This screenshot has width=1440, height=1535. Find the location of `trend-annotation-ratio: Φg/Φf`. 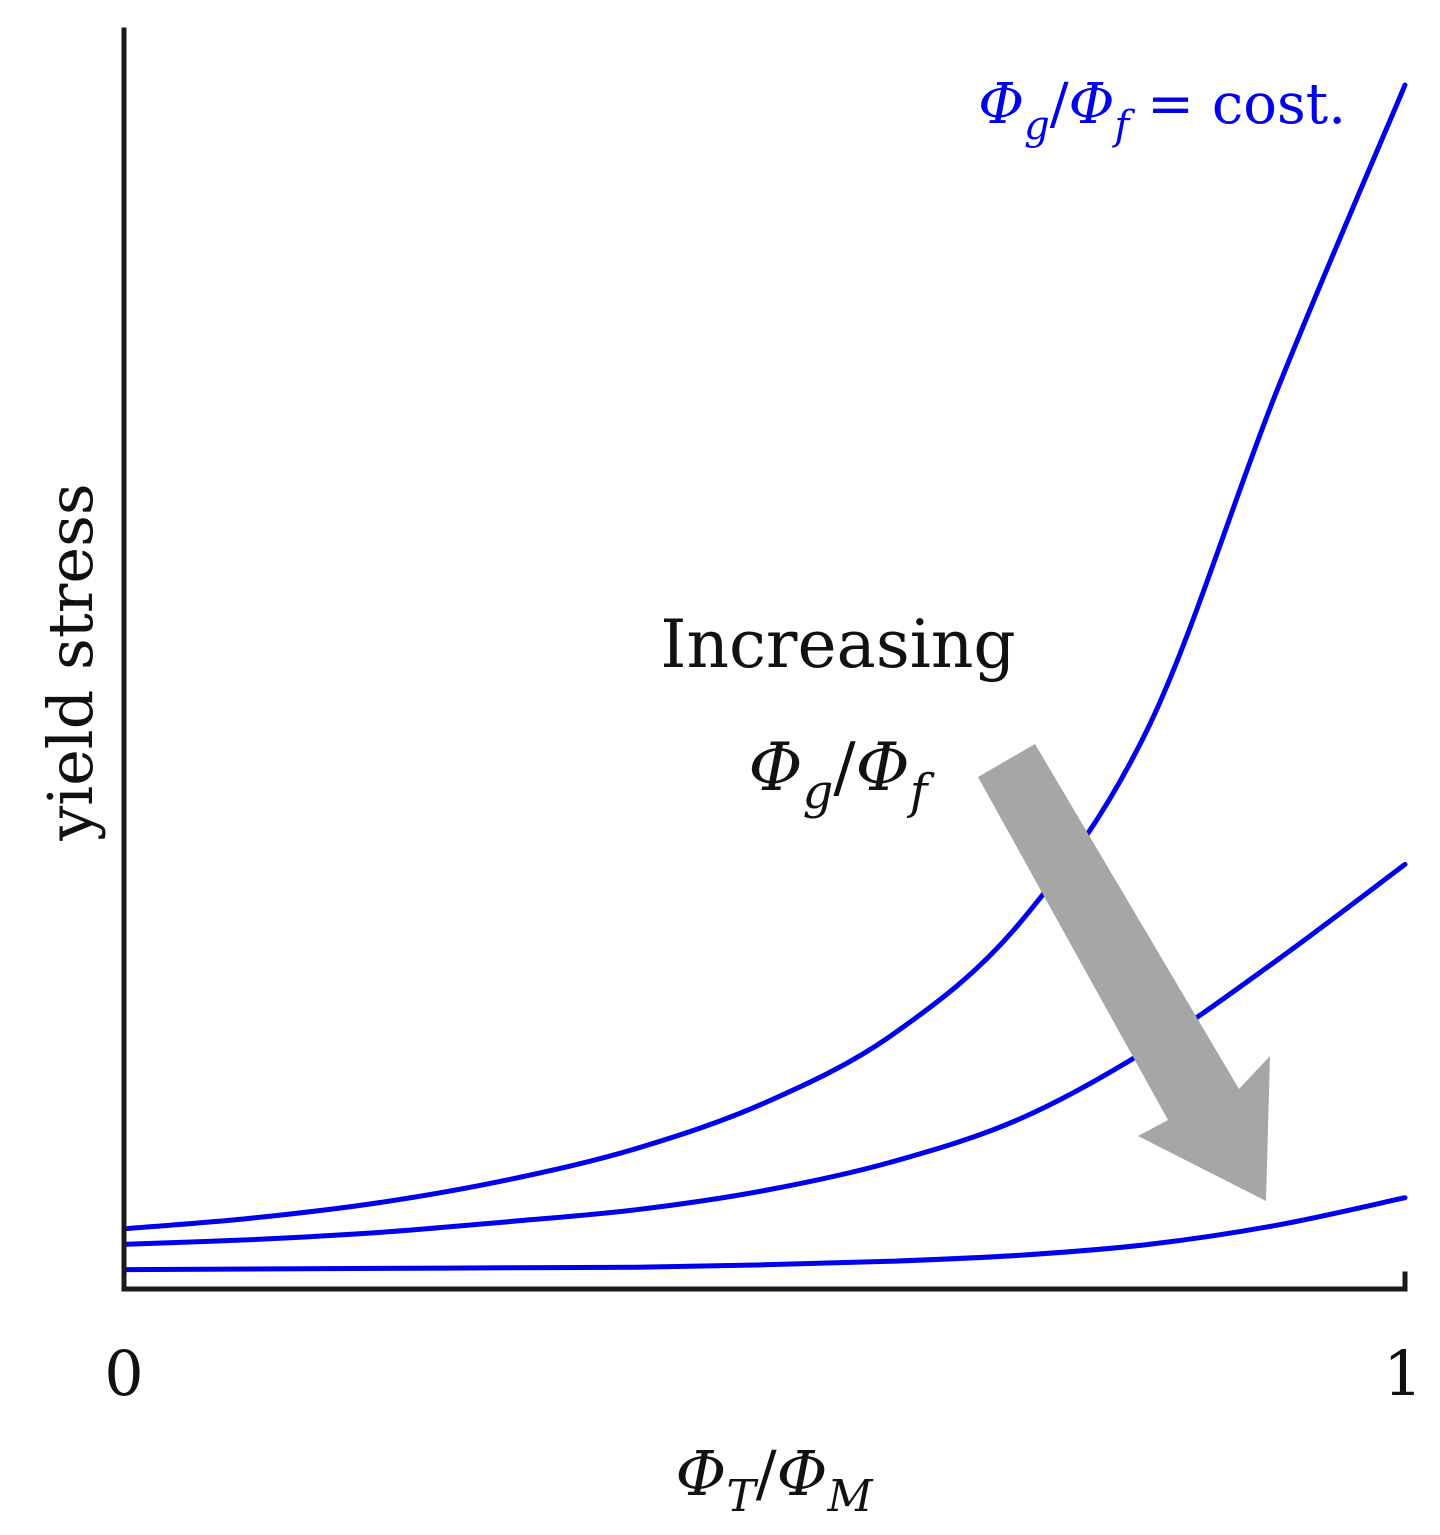

trend-annotation-ratio: Φg/Φf is located at coordinates (842, 774).